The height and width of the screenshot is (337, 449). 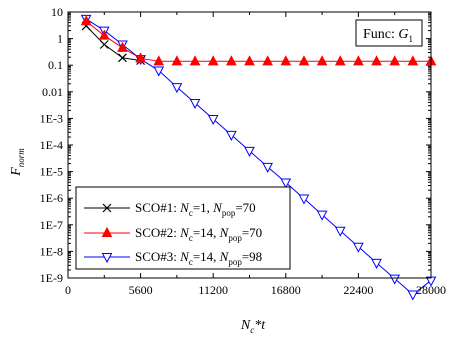 I want to click on y-tick-label: 1, so click(x=60, y=39).